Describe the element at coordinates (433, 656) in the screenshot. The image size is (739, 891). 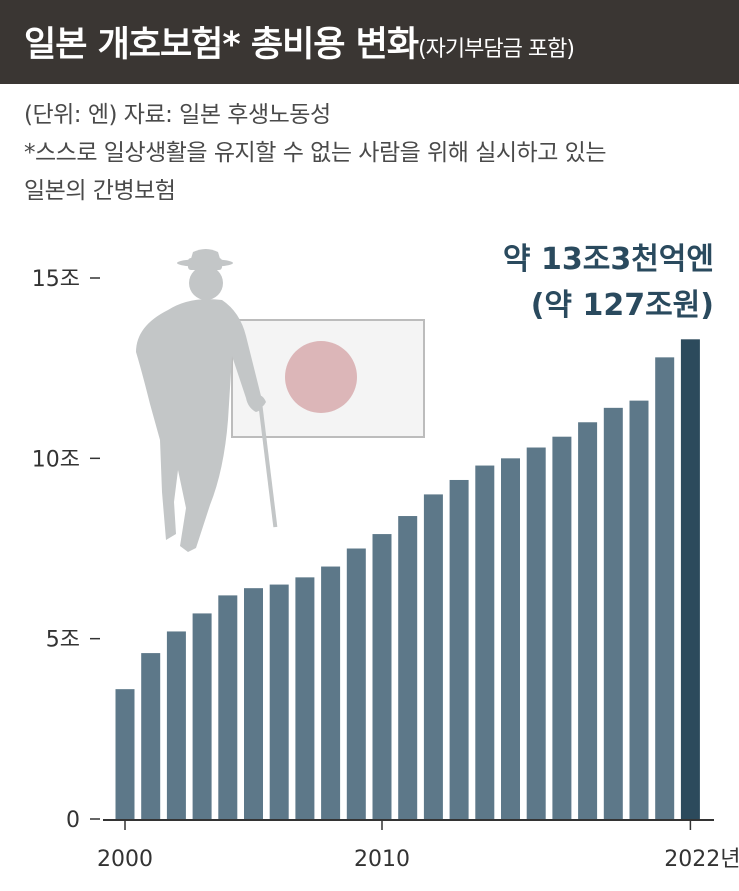
I see `bar-2012` at that location.